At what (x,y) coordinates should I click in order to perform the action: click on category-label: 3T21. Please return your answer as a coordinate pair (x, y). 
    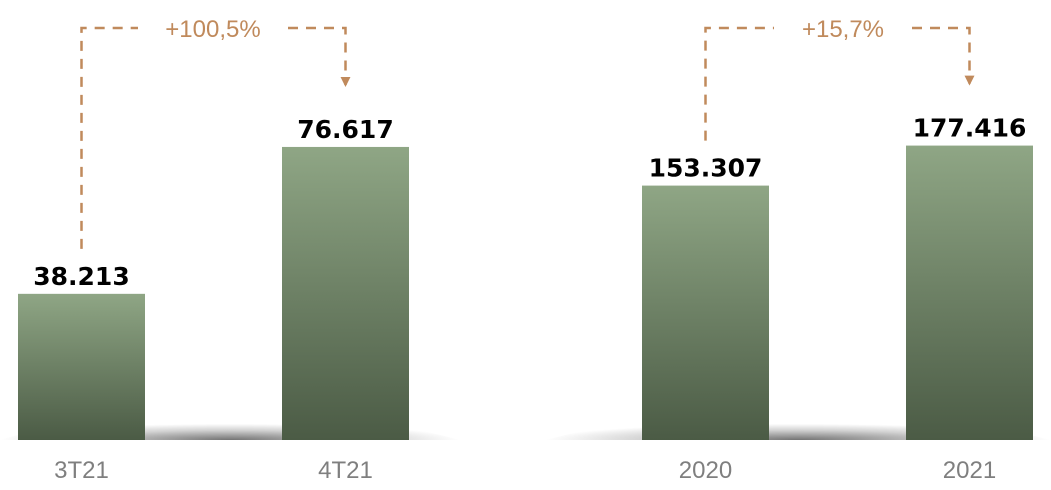
    Looking at the image, I should click on (81, 470).